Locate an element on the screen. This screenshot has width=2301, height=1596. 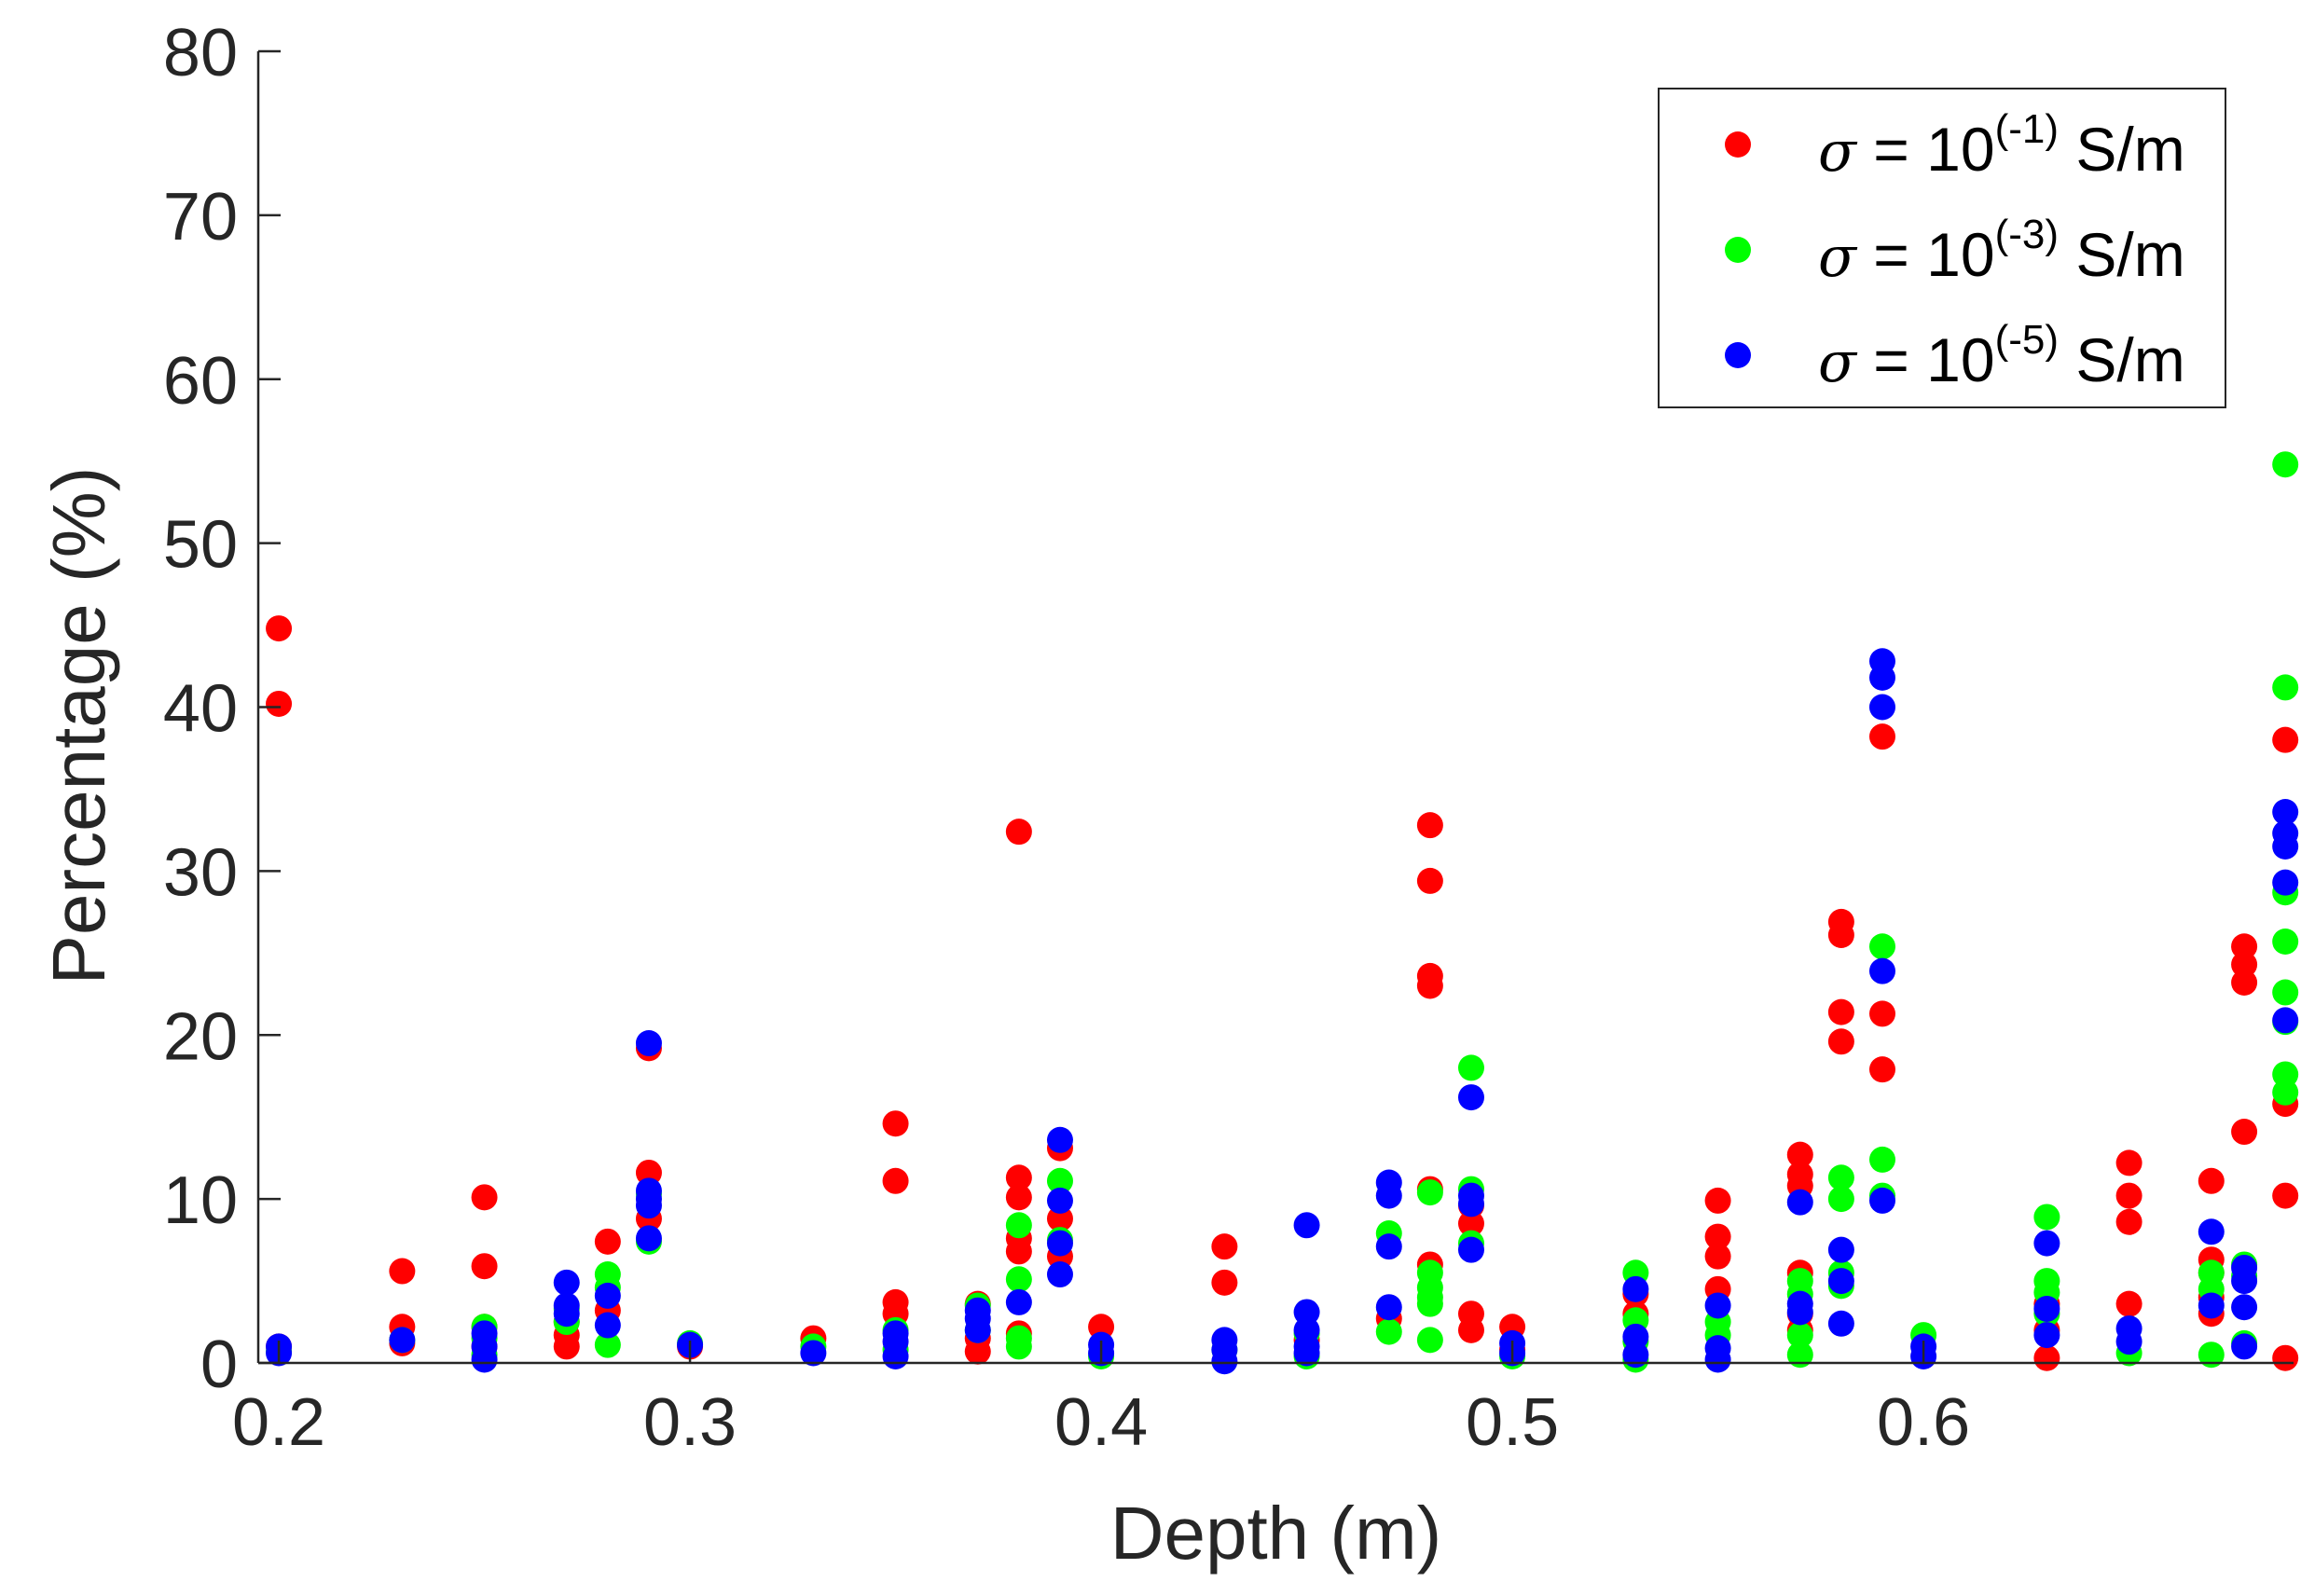
legend-exponent: (-1) is located at coordinates (2027, 129).